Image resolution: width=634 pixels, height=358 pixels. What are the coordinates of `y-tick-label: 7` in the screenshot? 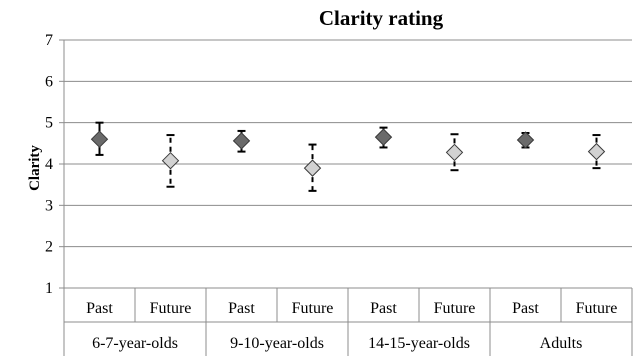 It's located at (49, 40).